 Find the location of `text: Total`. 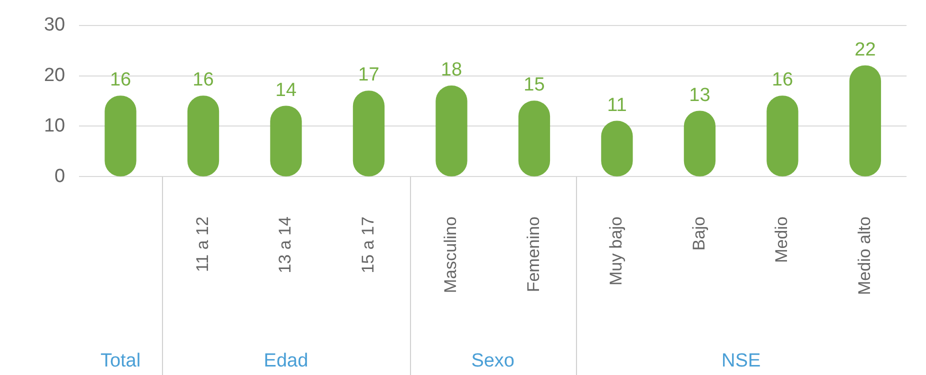

text: Total is located at coordinates (120, 361).